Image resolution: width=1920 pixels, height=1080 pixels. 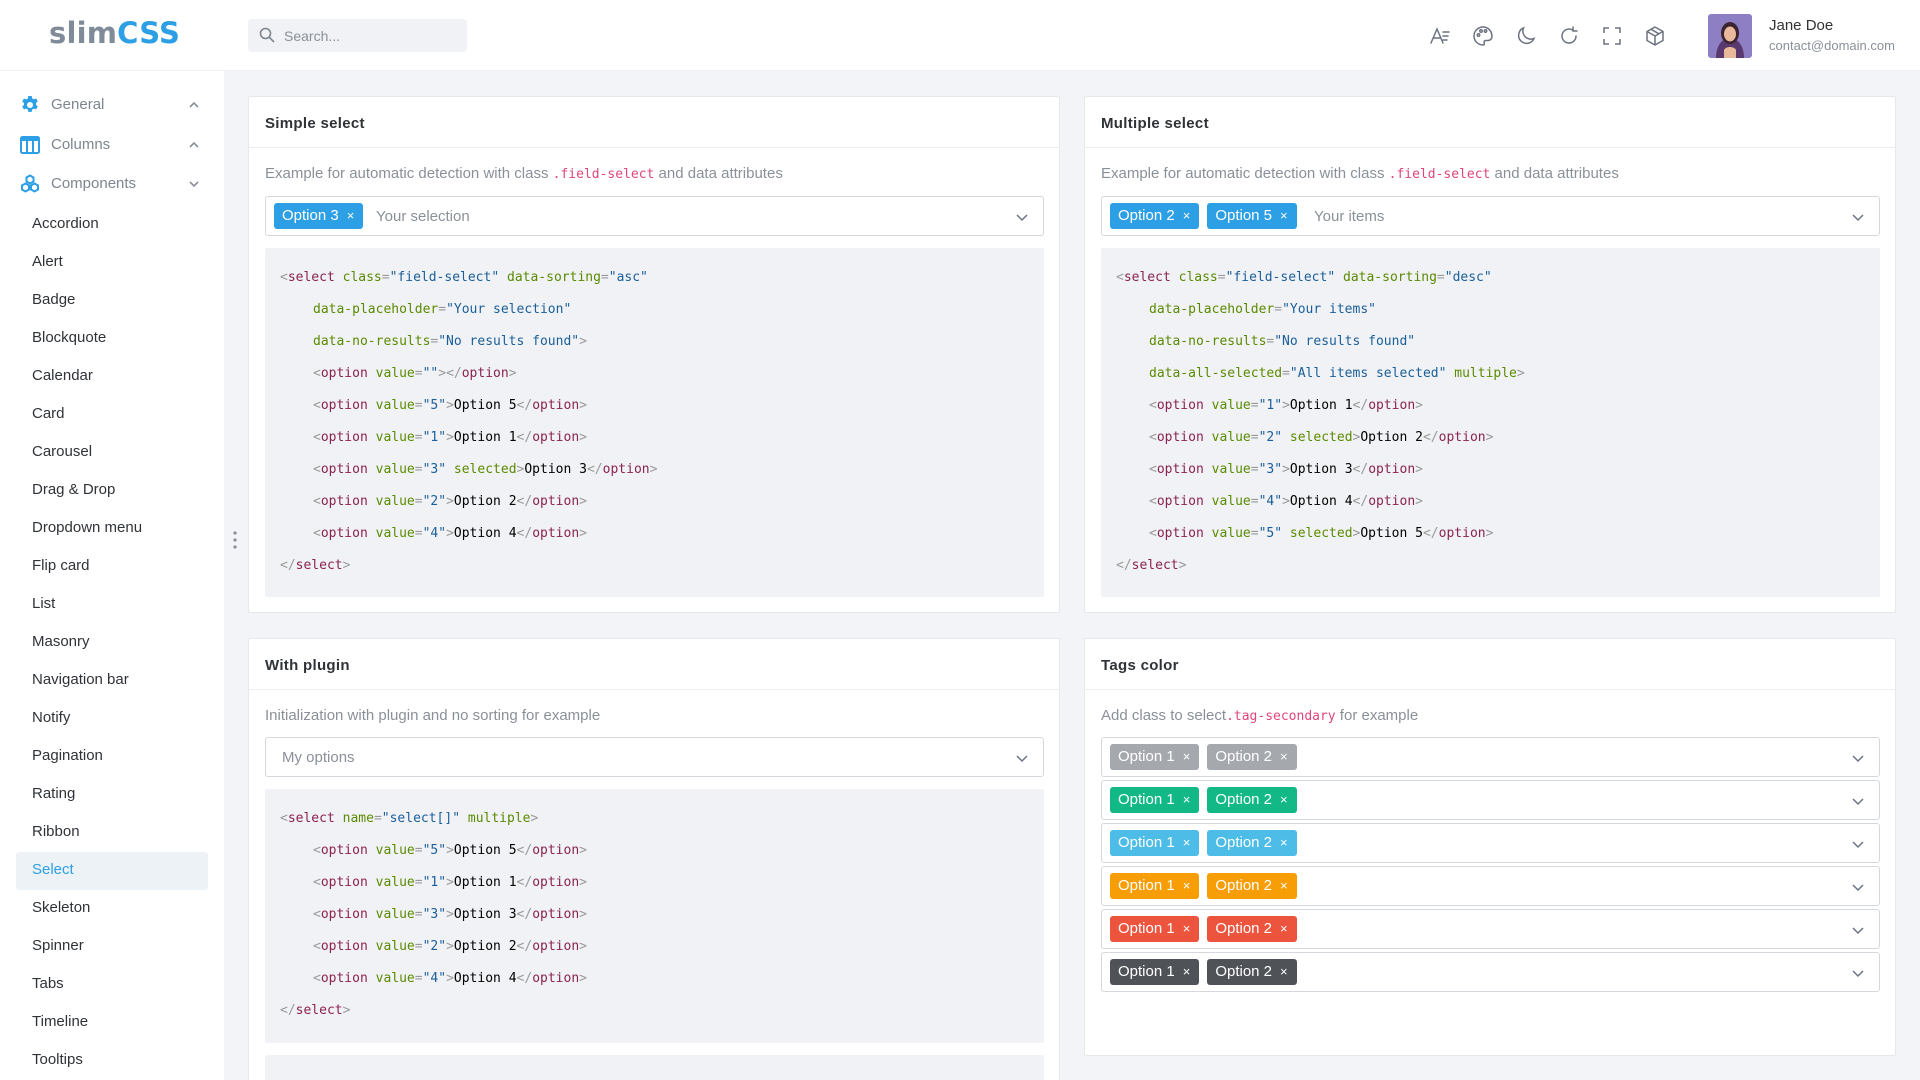 I want to click on sidebar-item-ribbon: Ribbon, so click(x=56, y=831).